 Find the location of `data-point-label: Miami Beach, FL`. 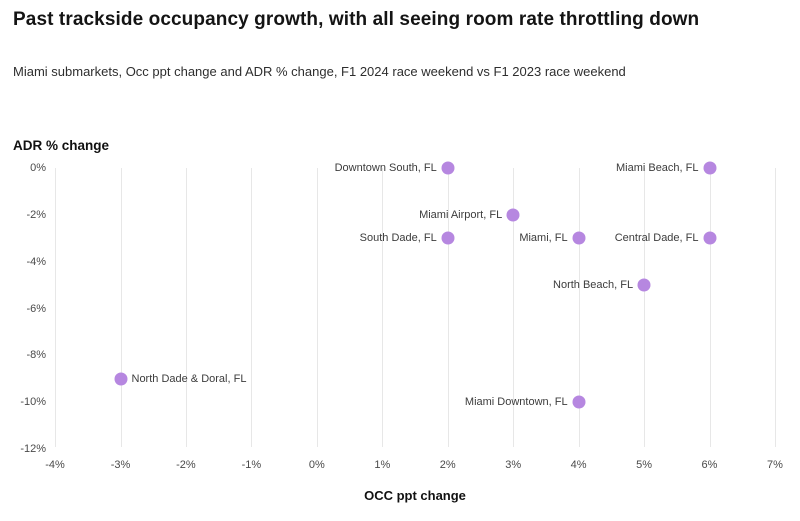

data-point-label: Miami Beach, FL is located at coordinates (657, 168).